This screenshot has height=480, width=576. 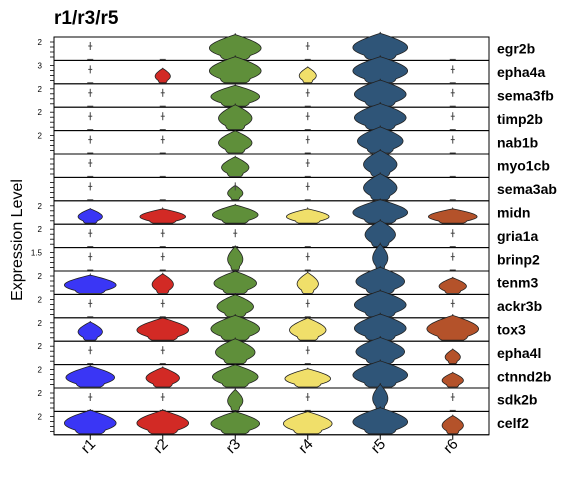 What do you see at coordinates (380, 373) in the screenshot?
I see `violin-ctnnd2b-r5` at bounding box center [380, 373].